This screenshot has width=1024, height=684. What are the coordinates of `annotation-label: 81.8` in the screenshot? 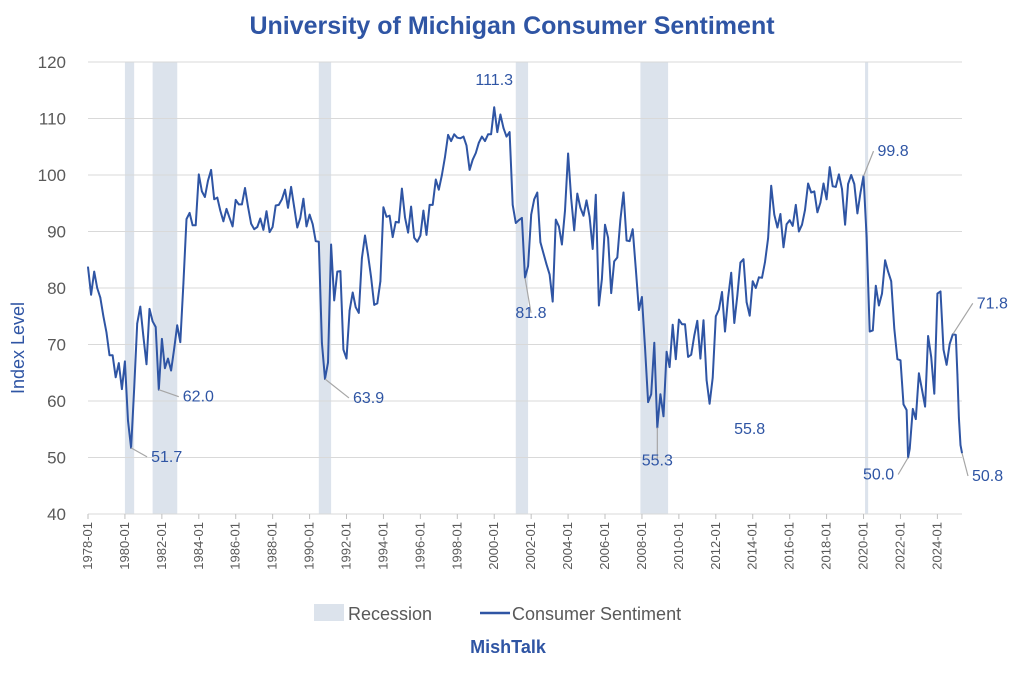 It's located at (530, 313).